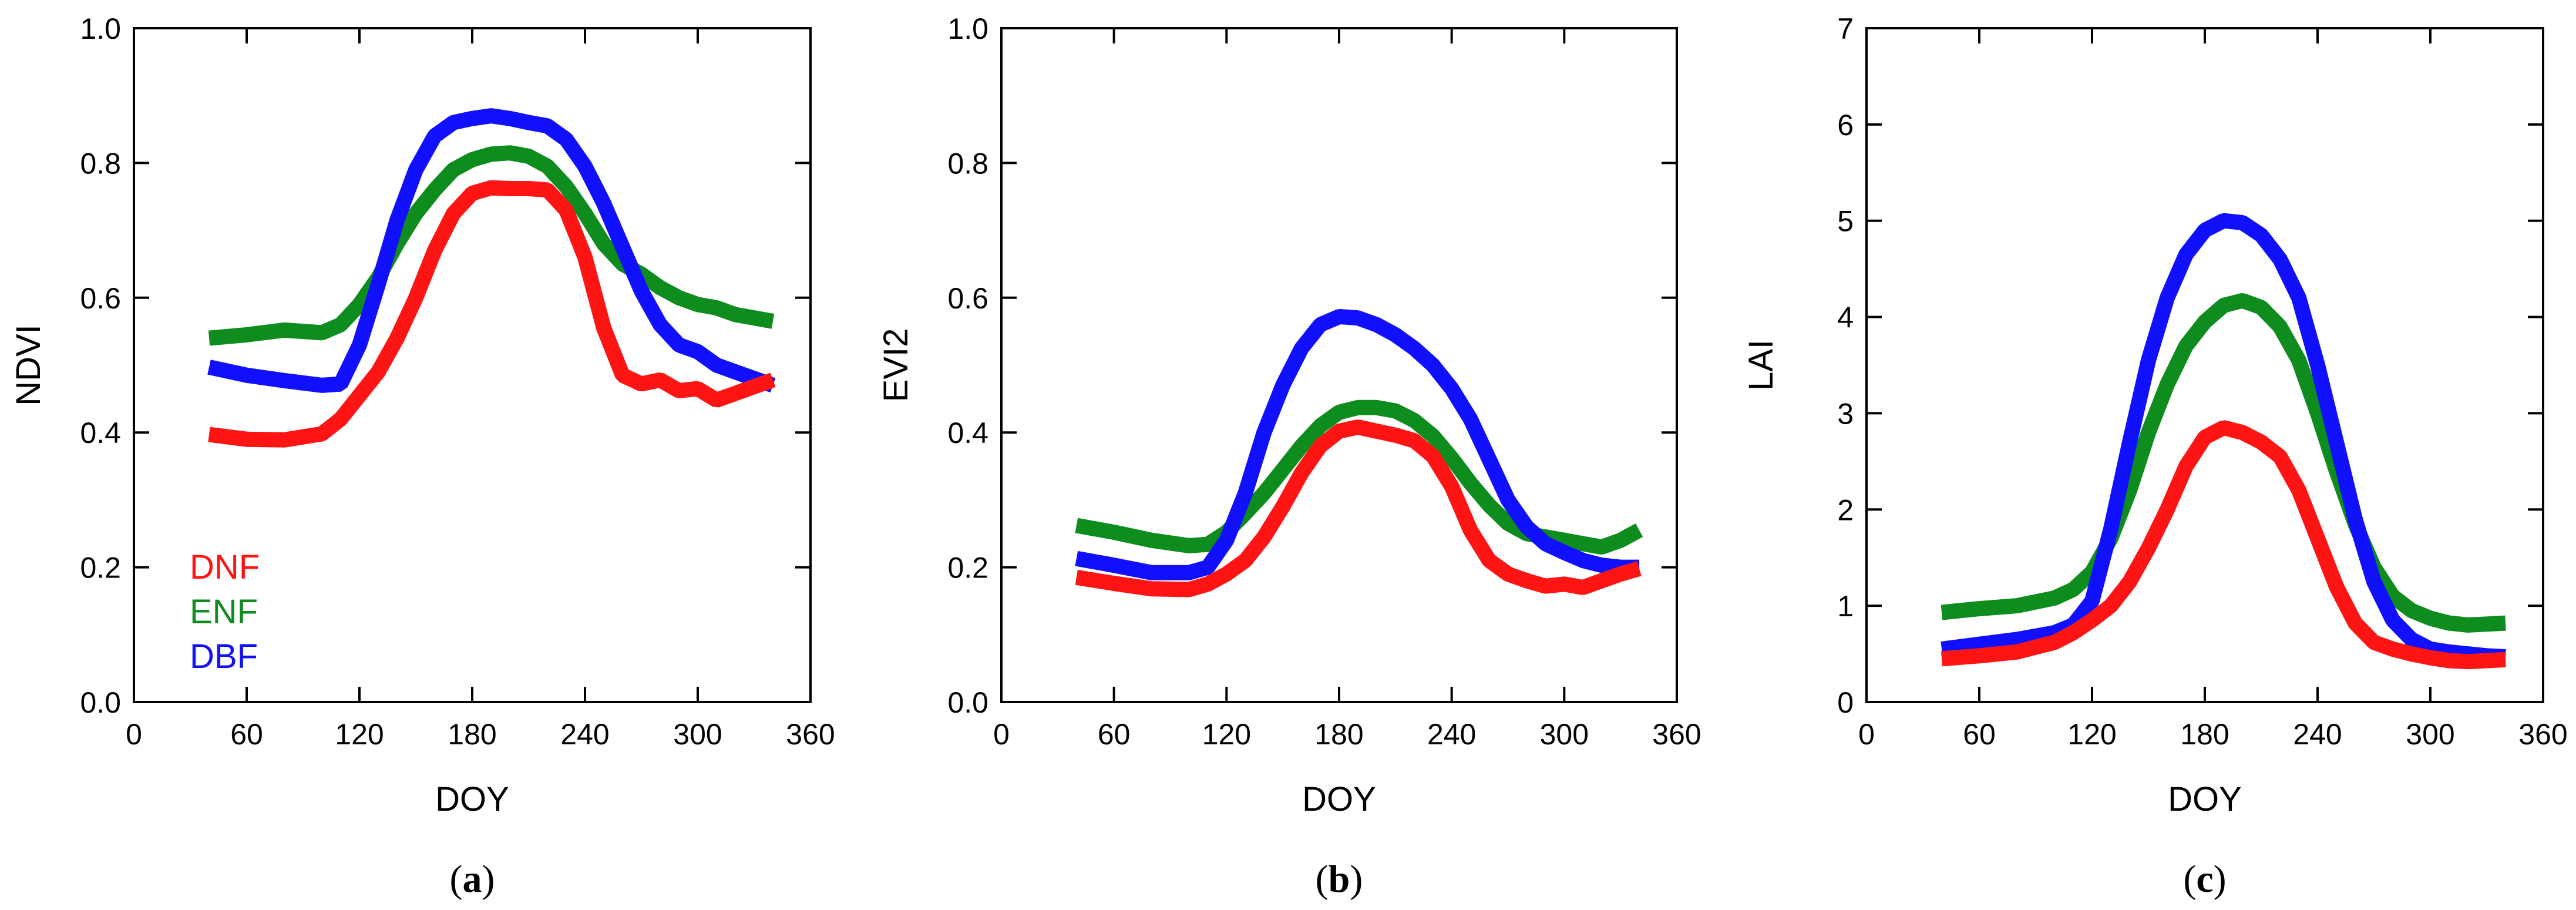 This screenshot has height=910, width=2576. I want to click on legend-entry-dnf: DNF, so click(225, 567).